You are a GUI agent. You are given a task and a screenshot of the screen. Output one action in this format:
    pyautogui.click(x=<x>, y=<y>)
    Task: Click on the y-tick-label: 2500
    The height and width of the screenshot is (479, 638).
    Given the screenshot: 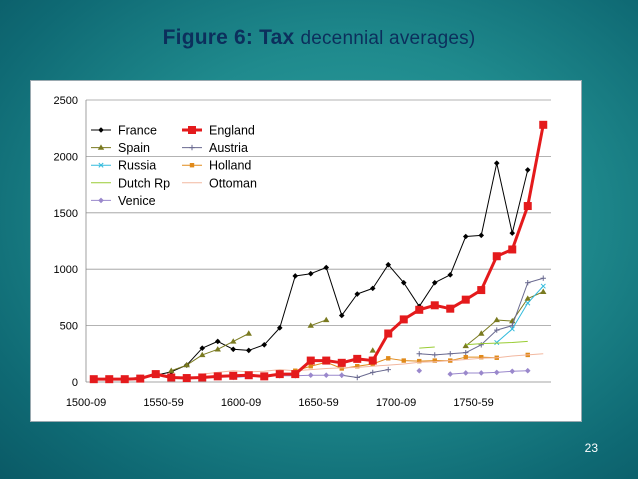 What is the action you would take?
    pyautogui.click(x=66, y=101)
    